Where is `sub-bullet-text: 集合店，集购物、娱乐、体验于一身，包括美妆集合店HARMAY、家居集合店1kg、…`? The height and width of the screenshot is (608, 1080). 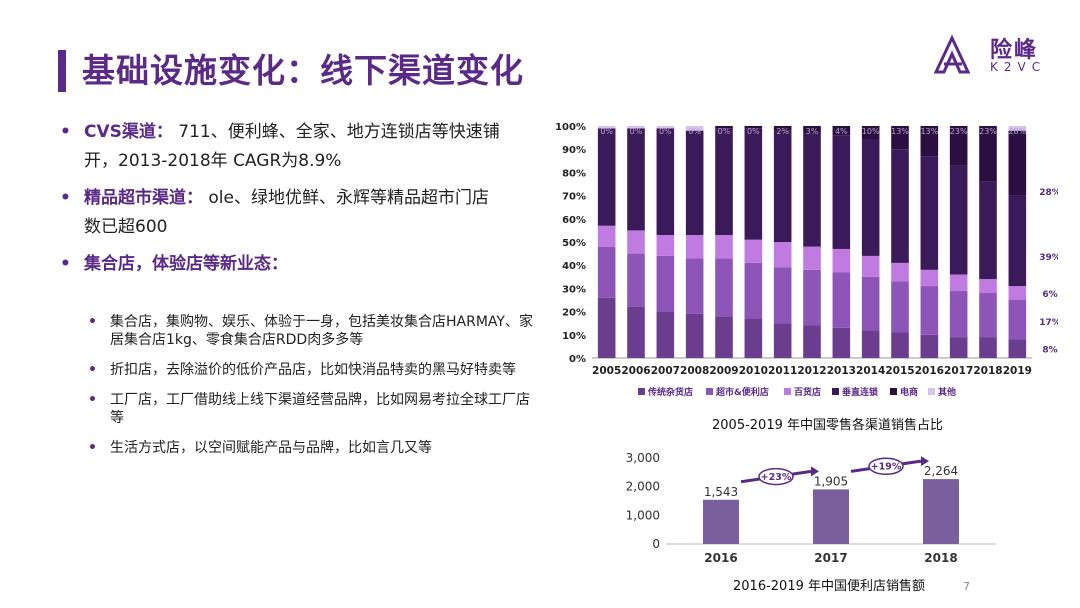 sub-bullet-text: 集合店，集购物、娱乐、体验于一身，包括美妆集合店HARMAY、家居集合店1kg、… is located at coordinates (321, 331).